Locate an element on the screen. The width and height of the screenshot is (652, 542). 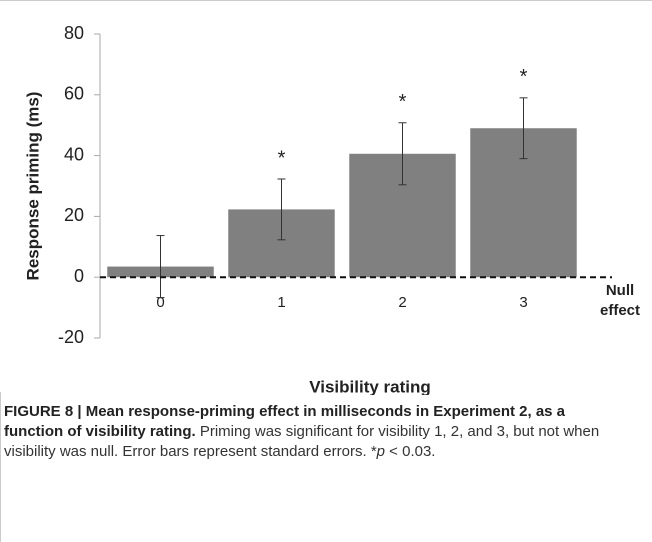
footnote-text: < 0.03. is located at coordinates (412, 451).